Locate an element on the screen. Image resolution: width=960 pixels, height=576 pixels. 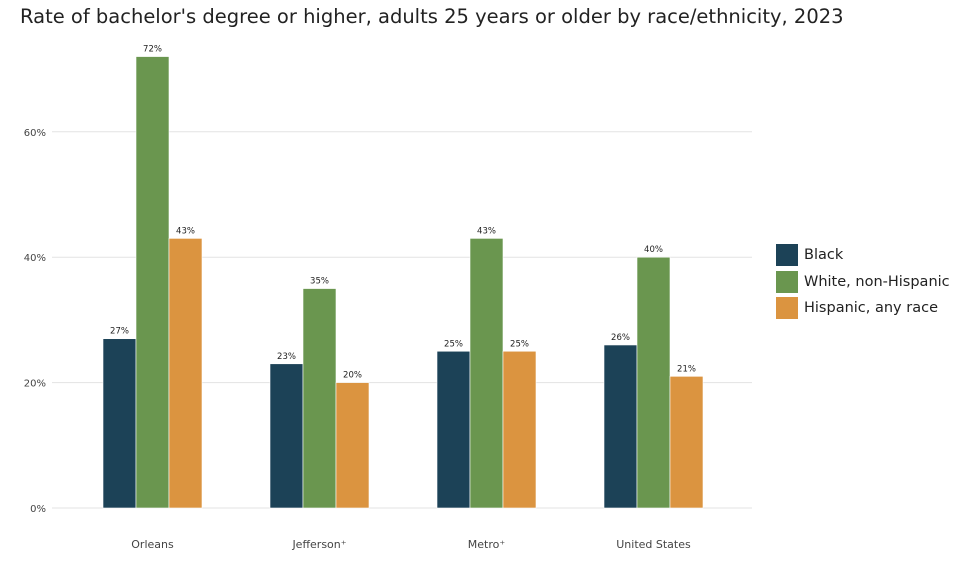
legend-label-hispanic: Hispanic, any race is located at coordinates (871, 308).